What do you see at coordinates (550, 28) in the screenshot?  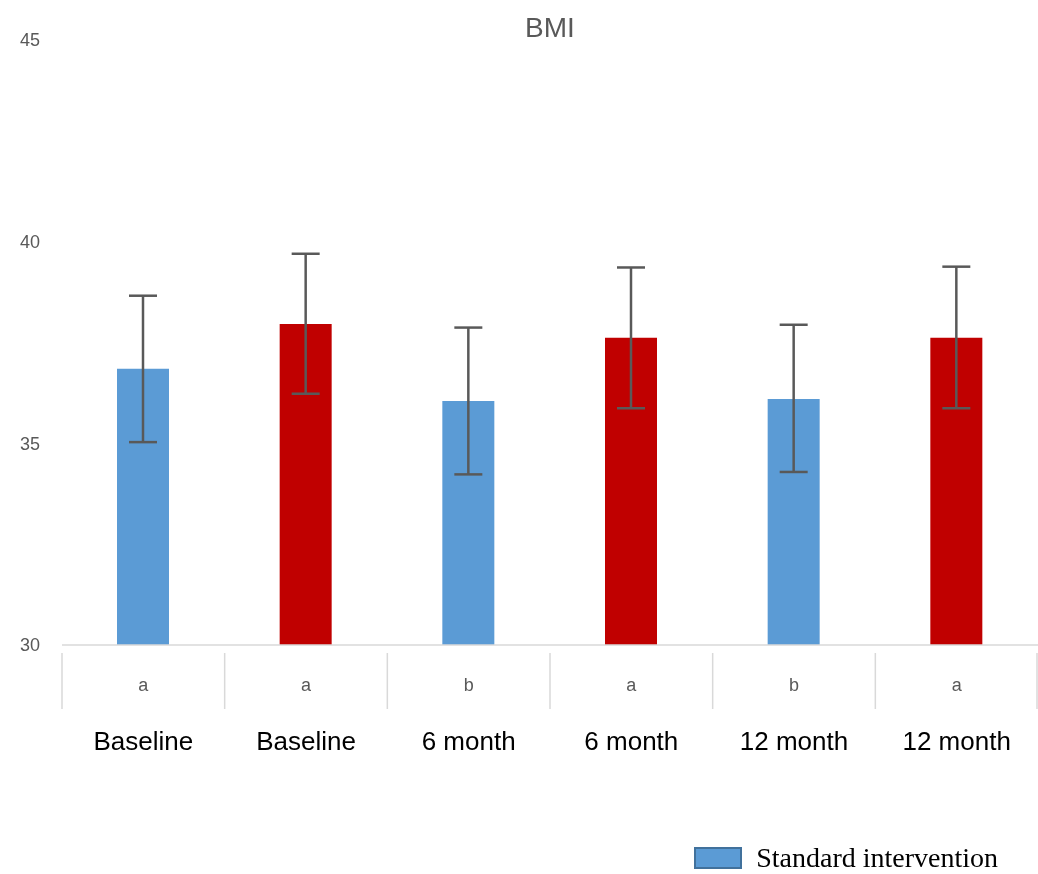 I see `chart-title: BMI` at bounding box center [550, 28].